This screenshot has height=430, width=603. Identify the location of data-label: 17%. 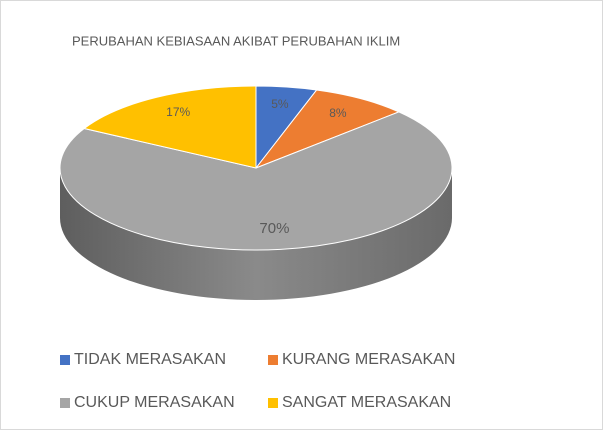
(178, 112).